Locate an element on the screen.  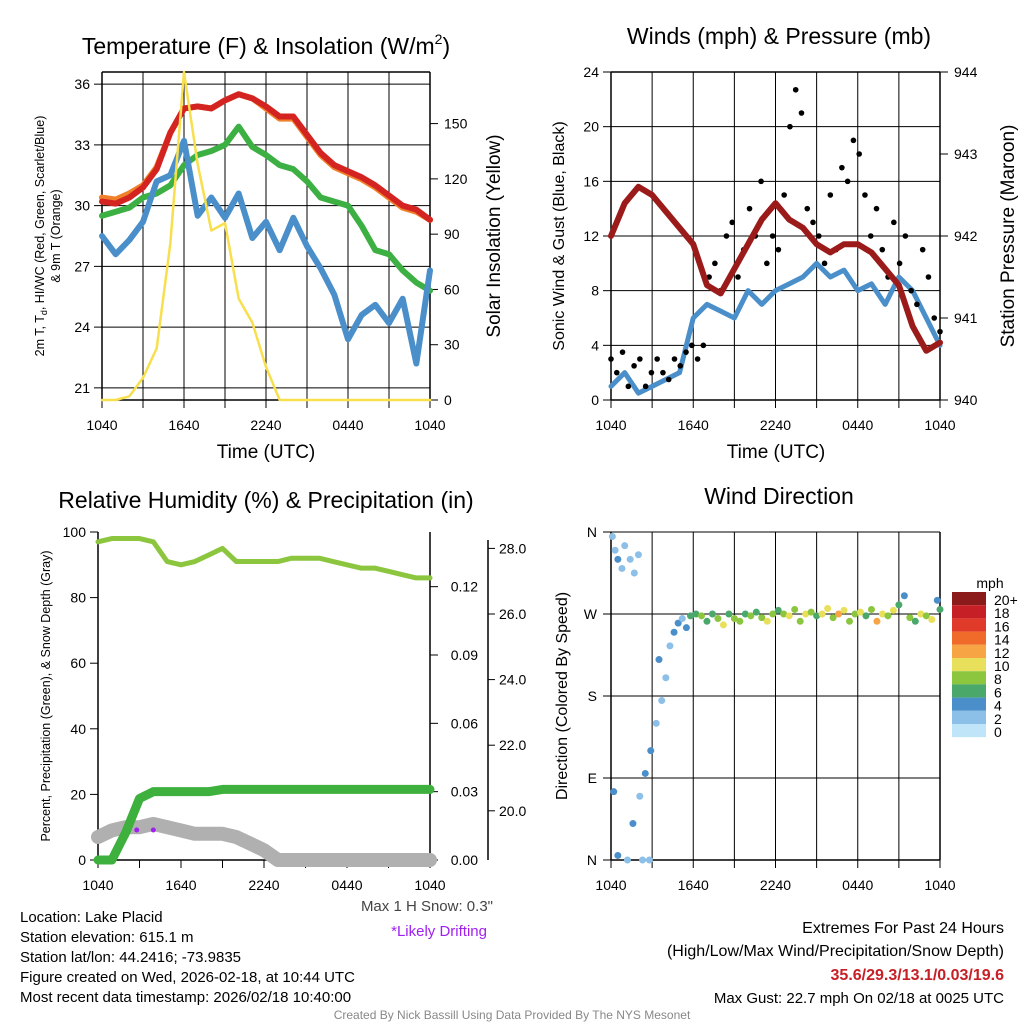
rh-y-tick-label: 40 is located at coordinates (78, 729).